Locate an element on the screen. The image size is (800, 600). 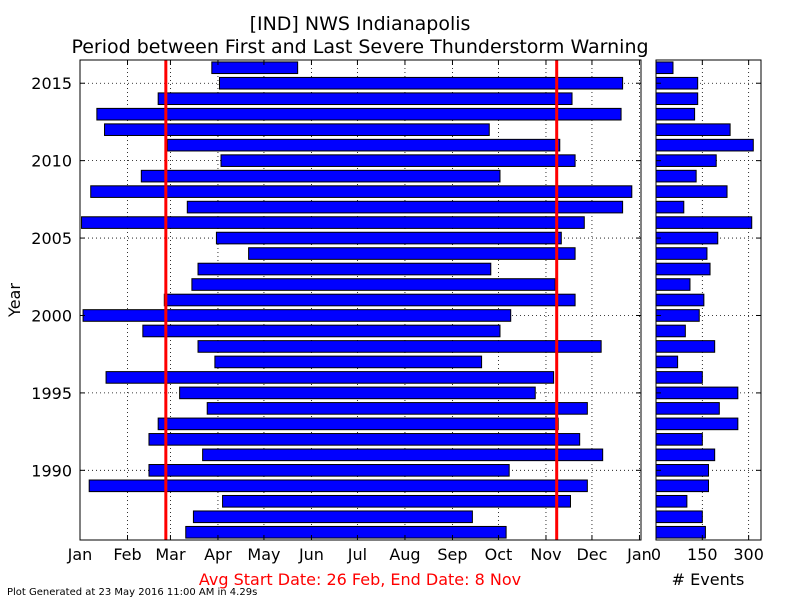
side-x-tick-label: 300 is located at coordinates (748, 554).